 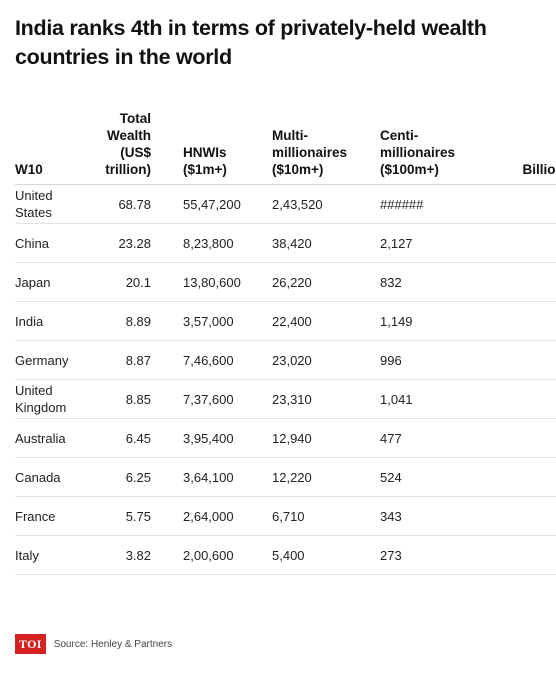 What do you see at coordinates (308, 282) in the screenshot?
I see `value-cell: 26,220` at bounding box center [308, 282].